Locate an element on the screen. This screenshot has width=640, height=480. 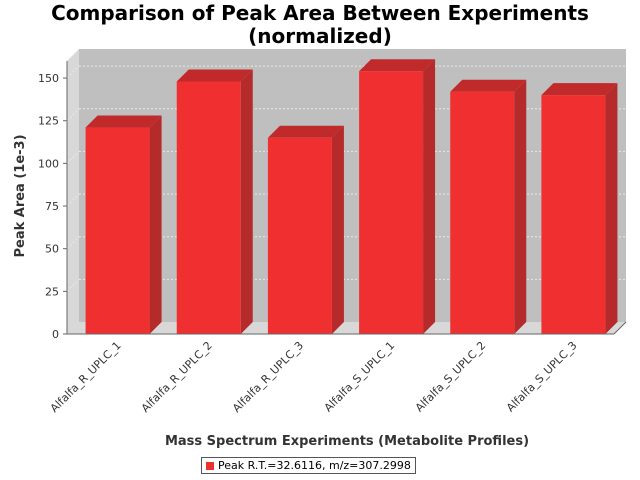
x-tick-label: Alfalfa_R_UPLC_2 is located at coordinates (177, 377).